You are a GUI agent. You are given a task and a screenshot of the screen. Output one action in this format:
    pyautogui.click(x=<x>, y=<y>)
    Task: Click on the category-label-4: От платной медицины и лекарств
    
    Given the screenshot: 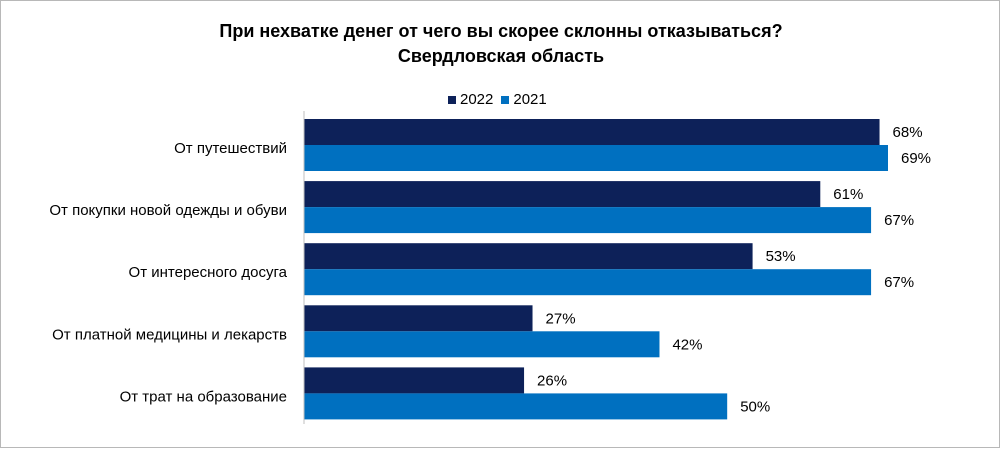 What is the action you would take?
    pyautogui.click(x=169, y=334)
    